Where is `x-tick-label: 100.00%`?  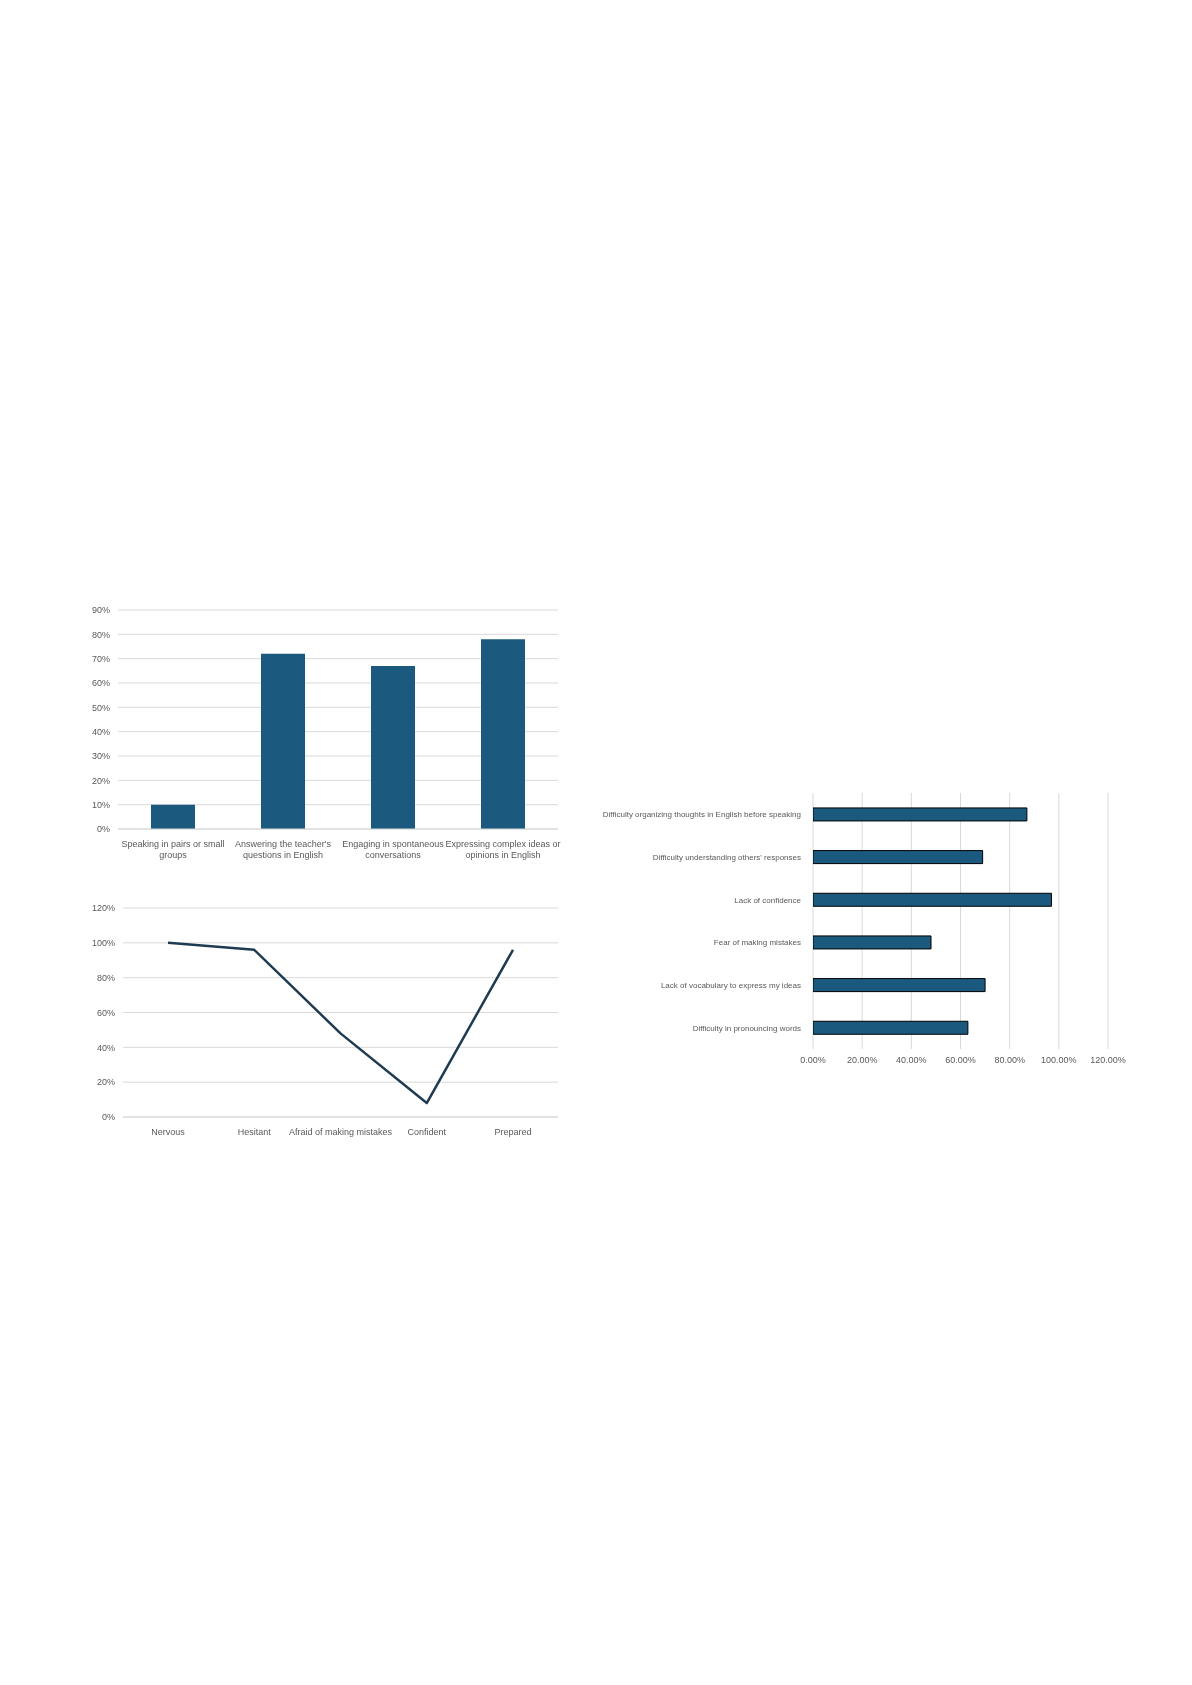
x-tick-label: 100.00% is located at coordinates (1059, 1060).